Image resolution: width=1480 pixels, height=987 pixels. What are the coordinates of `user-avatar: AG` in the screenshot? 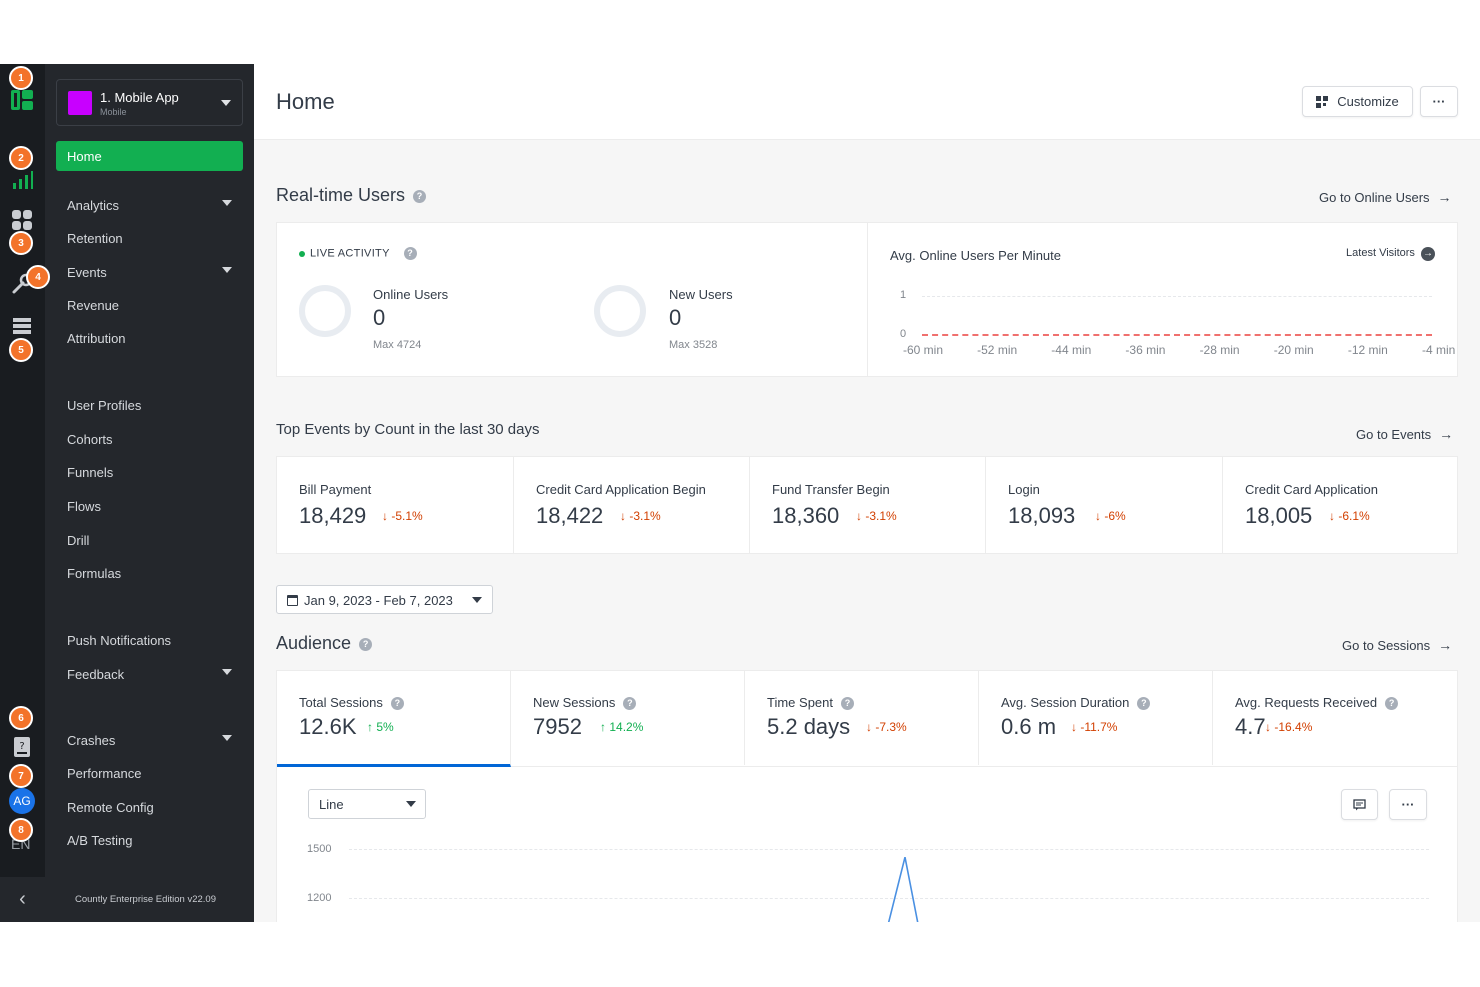 It's located at (22, 801).